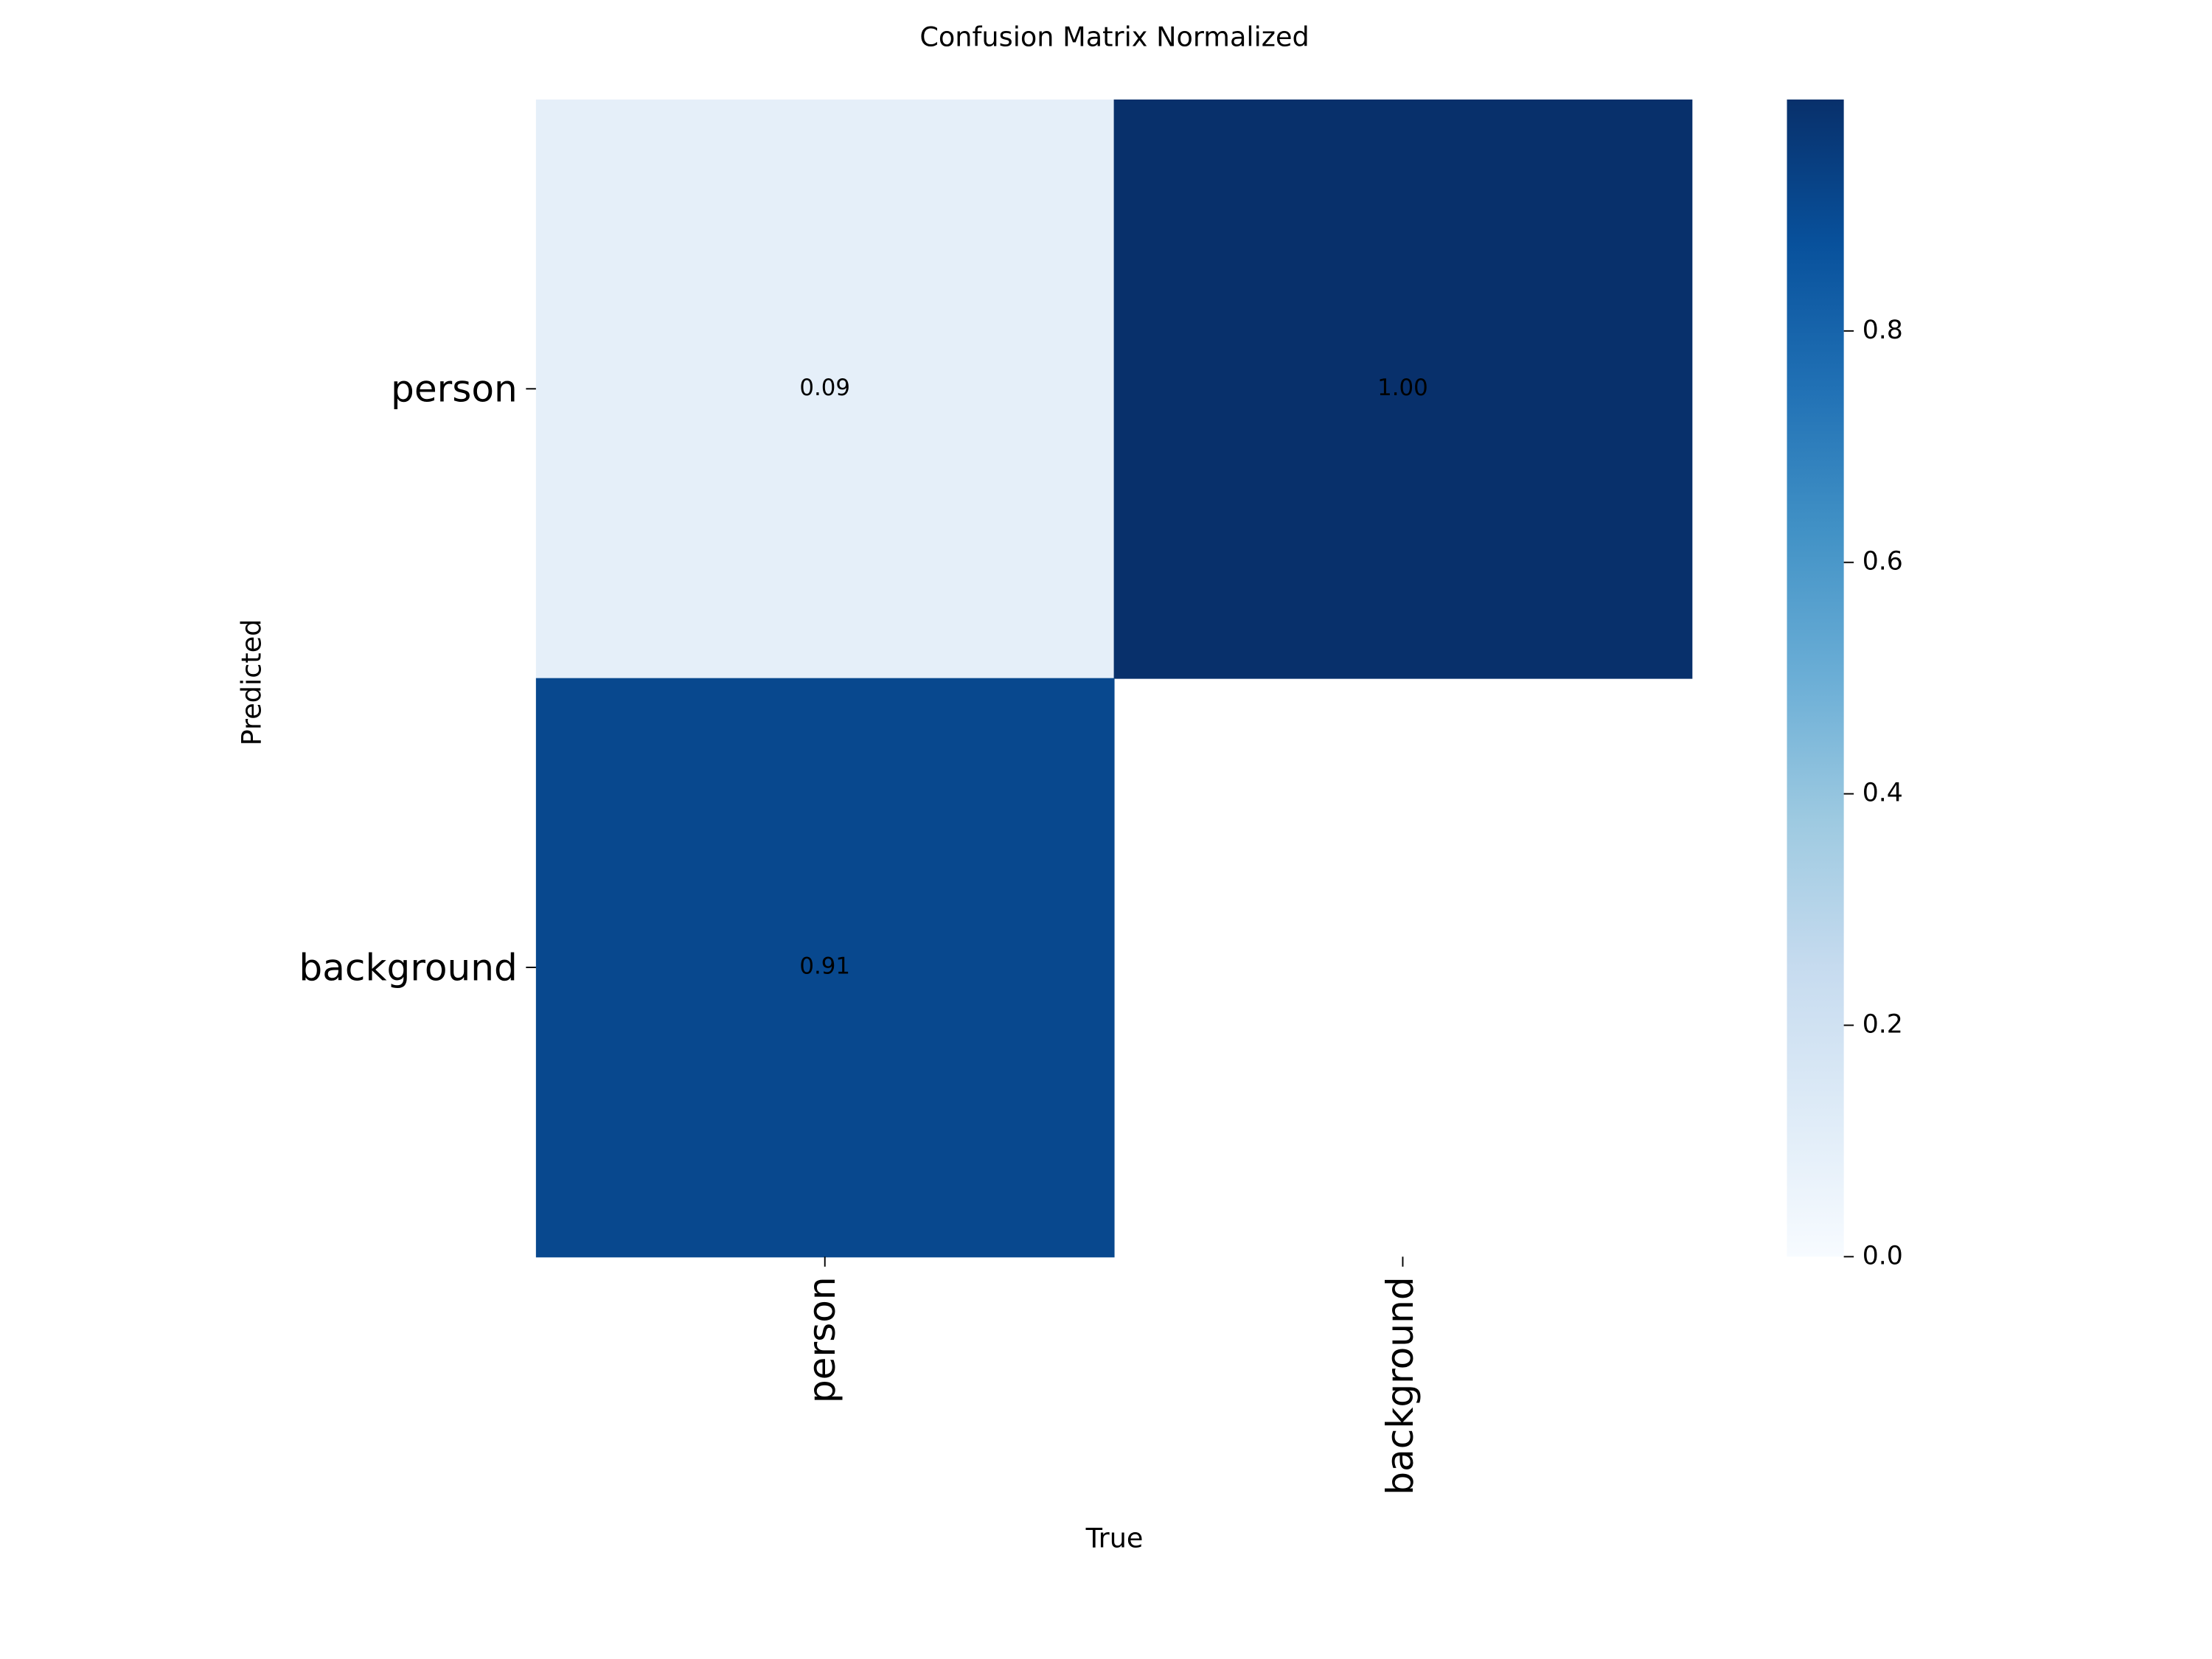 Image resolution: width=2212 pixels, height=1659 pixels. I want to click on colorbar, so click(1815, 678).